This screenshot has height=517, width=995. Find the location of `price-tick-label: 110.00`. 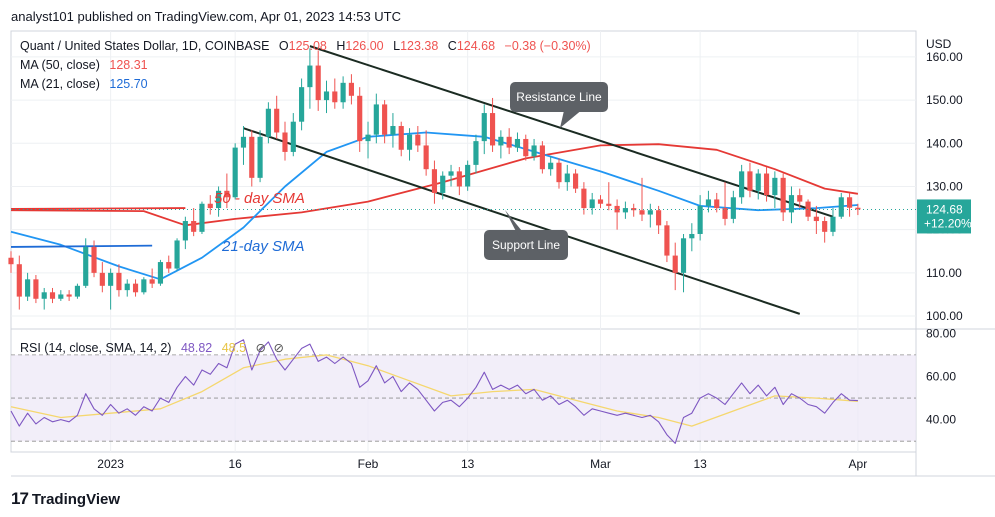

price-tick-label: 110.00 is located at coordinates (944, 273).